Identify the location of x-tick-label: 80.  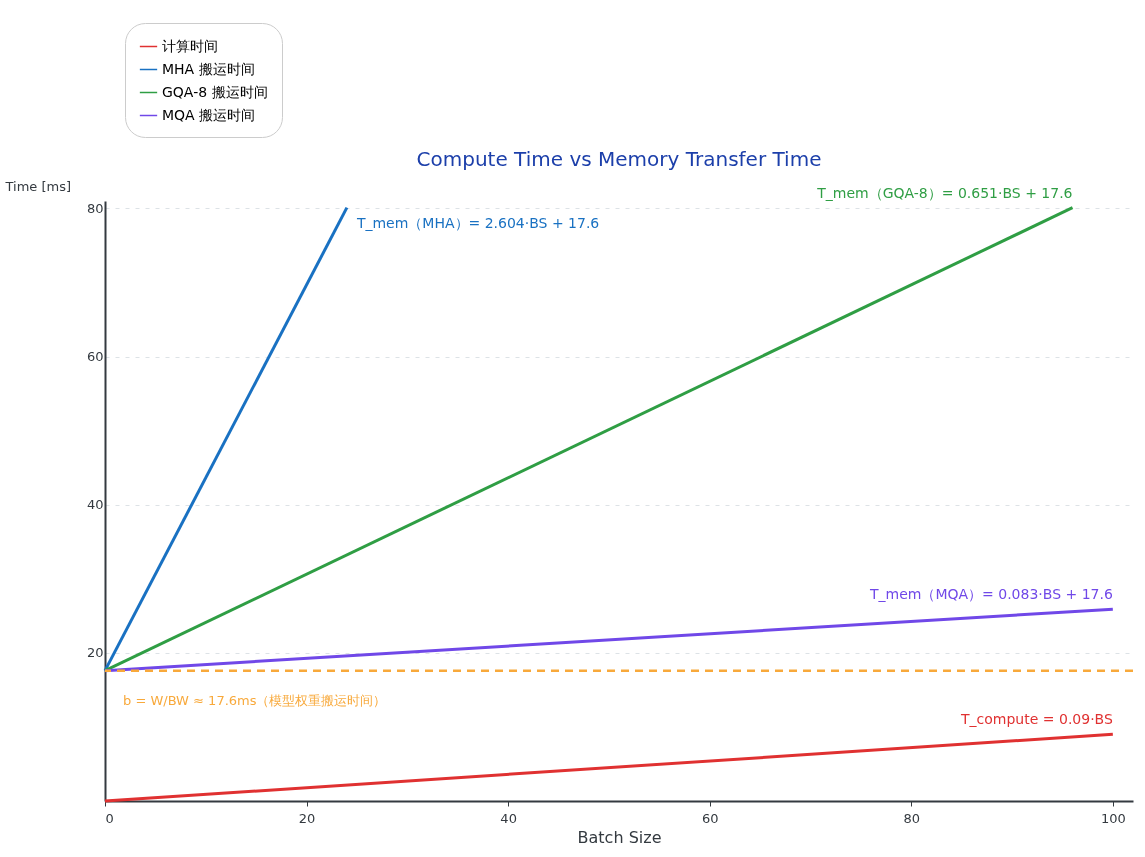
(912, 818).